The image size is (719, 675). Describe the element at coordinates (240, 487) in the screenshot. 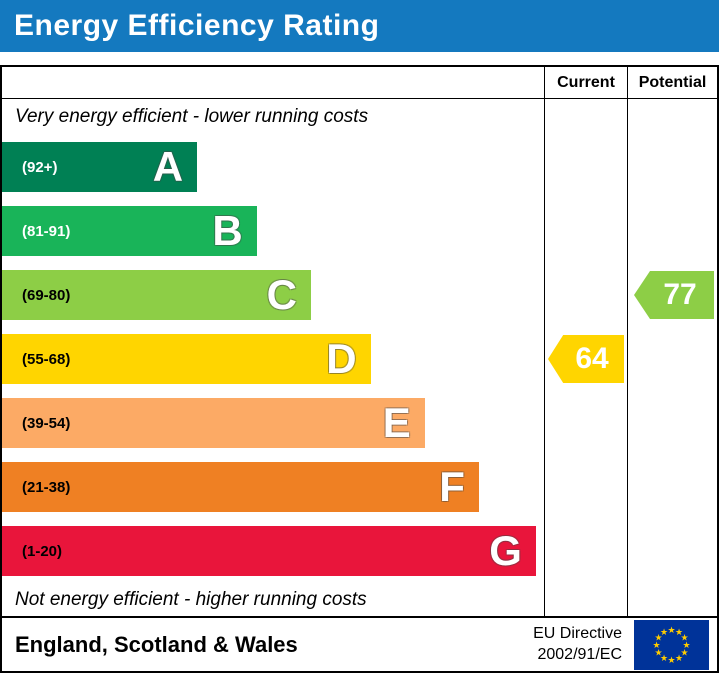

I see `band-bar-f: (21-38) F` at that location.